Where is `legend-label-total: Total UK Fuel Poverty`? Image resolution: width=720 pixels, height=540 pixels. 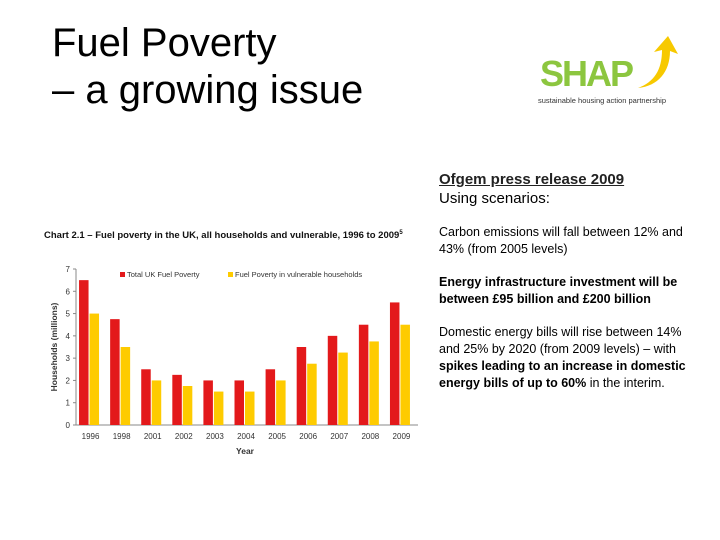 legend-label-total: Total UK Fuel Poverty is located at coordinates (163, 274).